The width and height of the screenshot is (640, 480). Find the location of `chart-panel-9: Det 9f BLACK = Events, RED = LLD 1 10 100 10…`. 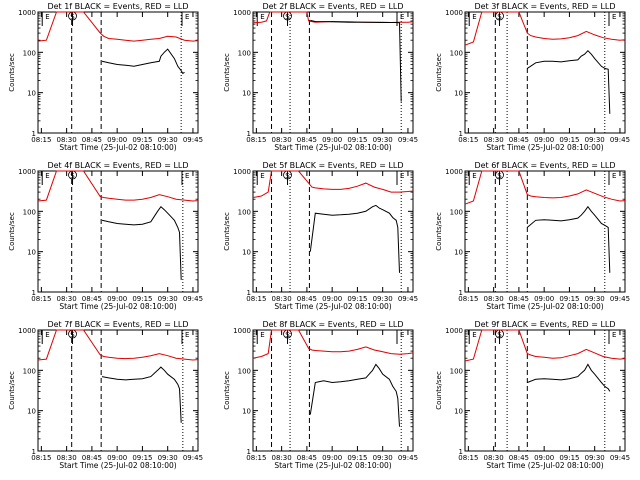

chart-panel-9: Det 9f BLACK = Events, RED = LLD 1 10 100 10… is located at coordinates (532, 395).